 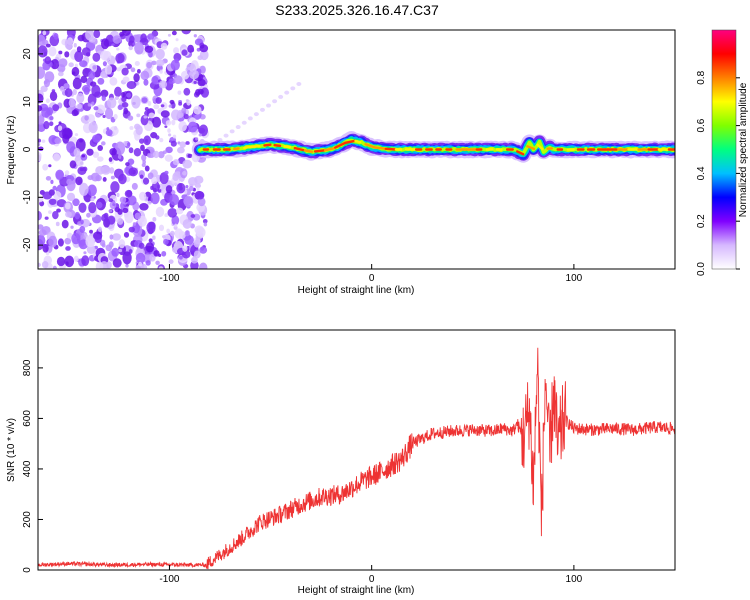 What do you see at coordinates (356, 590) in the screenshot?
I see `snr-xlabel: Height of straight line (km)` at bounding box center [356, 590].